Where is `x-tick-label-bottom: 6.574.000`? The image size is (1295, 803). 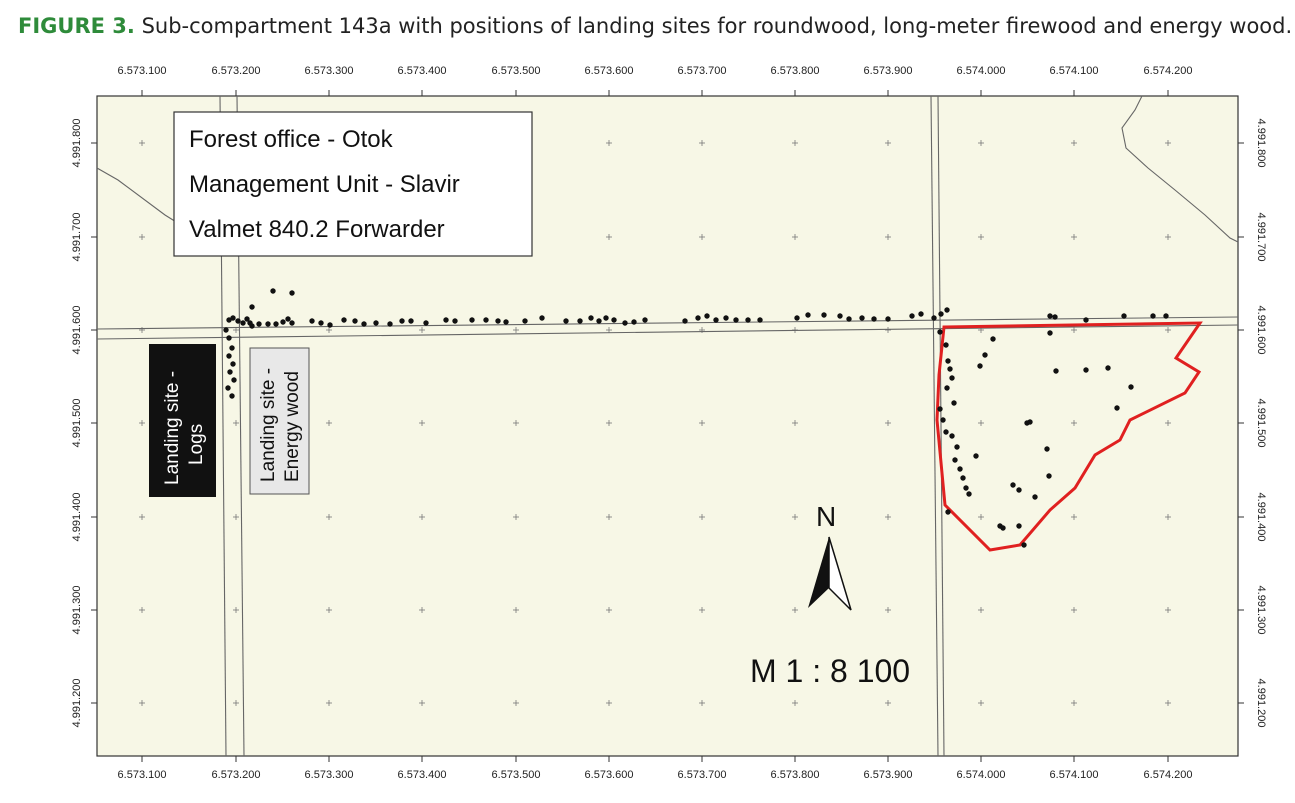 x-tick-label-bottom: 6.574.000 is located at coordinates (981, 775).